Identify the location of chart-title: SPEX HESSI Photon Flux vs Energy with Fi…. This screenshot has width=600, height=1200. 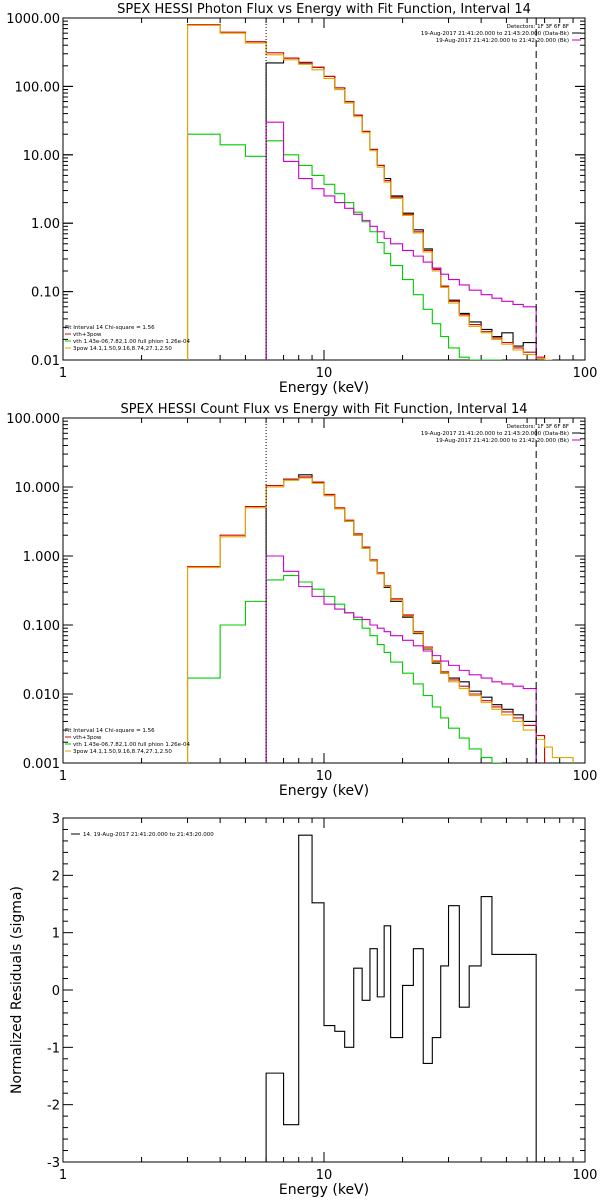
(324, 9).